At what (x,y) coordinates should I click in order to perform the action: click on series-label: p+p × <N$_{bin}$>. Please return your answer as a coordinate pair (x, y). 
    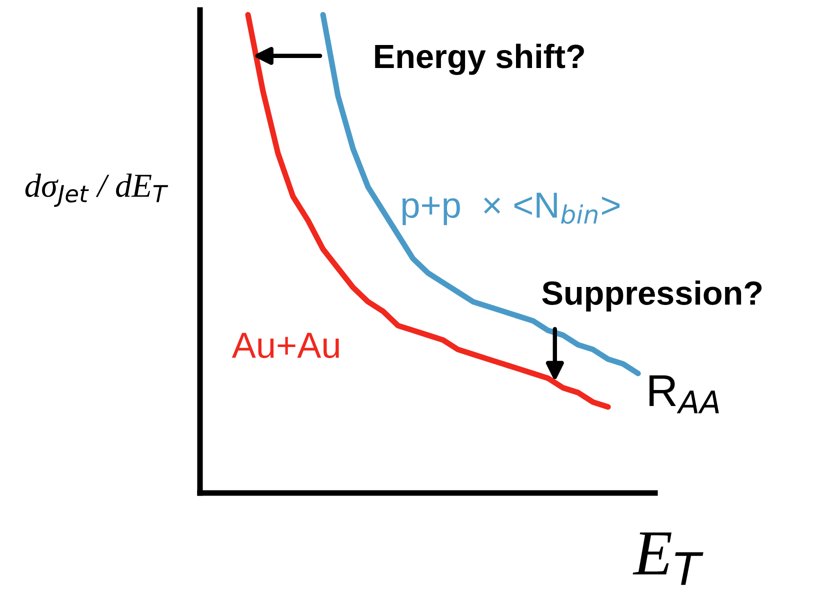
    Looking at the image, I should click on (511, 209).